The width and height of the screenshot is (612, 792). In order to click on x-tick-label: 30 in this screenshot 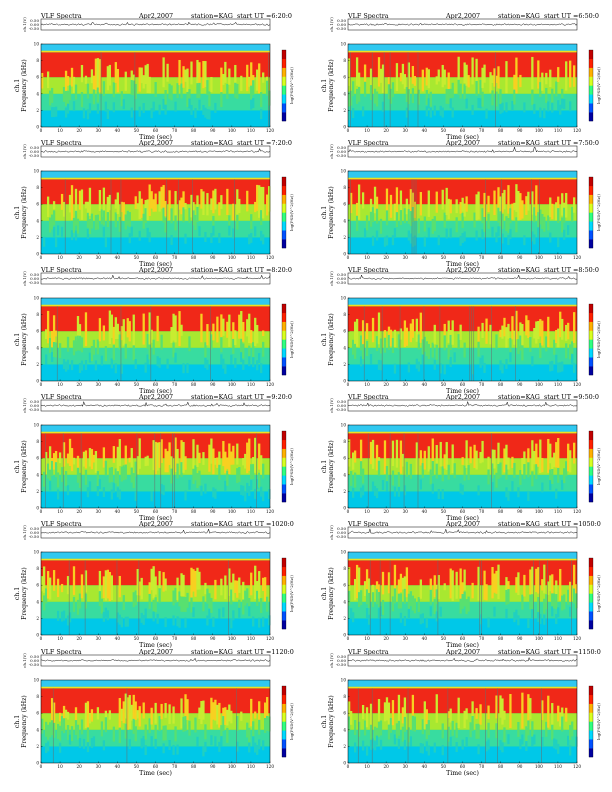, I will do `click(99, 257)`.